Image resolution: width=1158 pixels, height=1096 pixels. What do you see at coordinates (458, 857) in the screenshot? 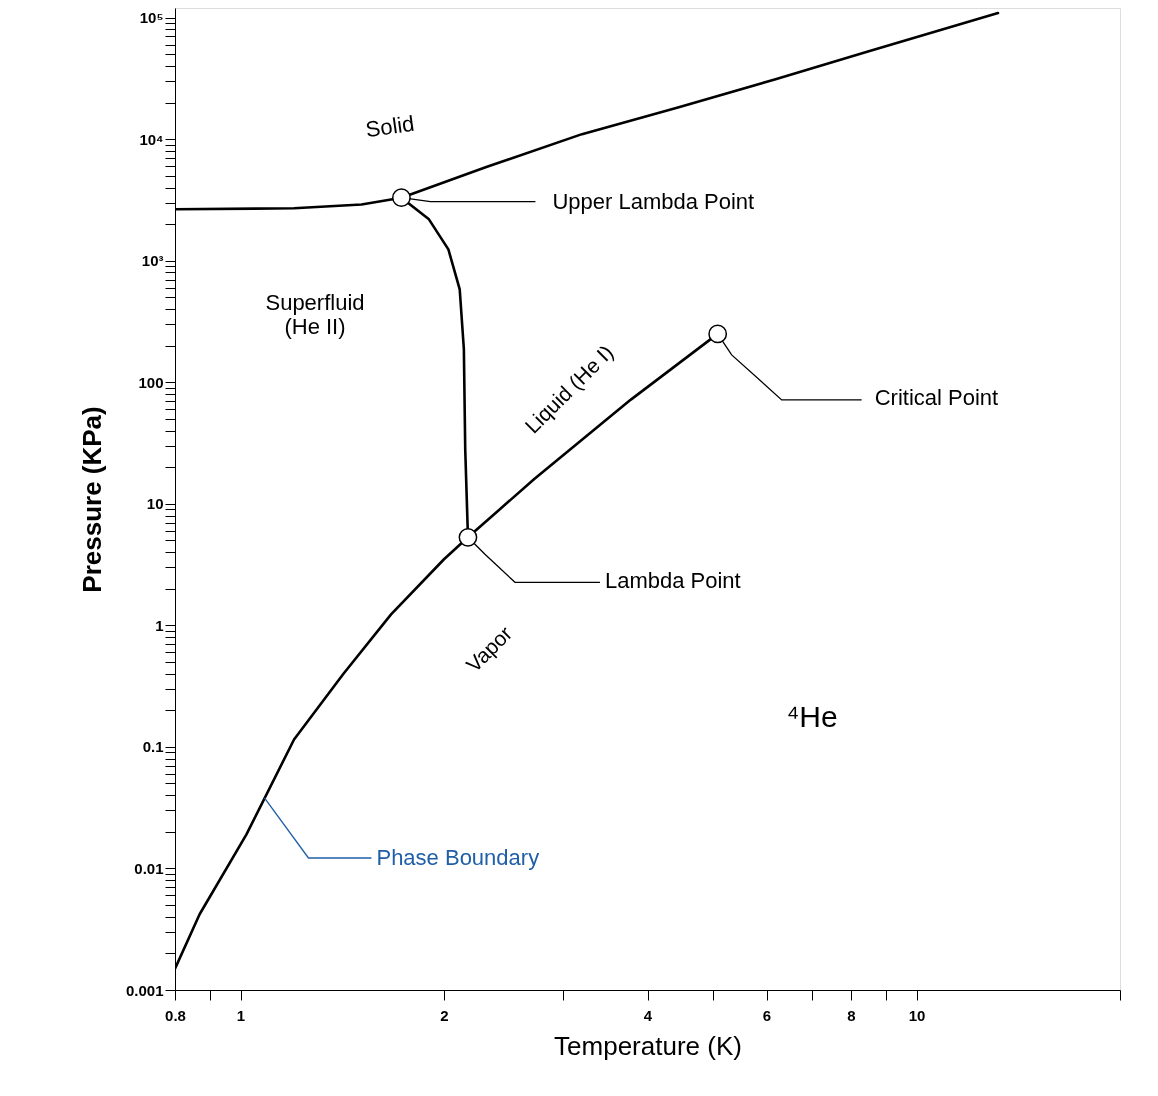
I see `annotation: Phase Boundary` at bounding box center [458, 857].